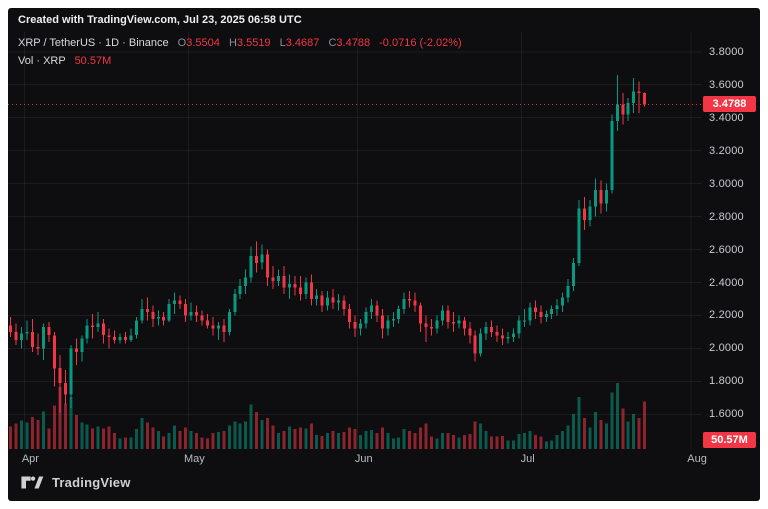 This screenshot has width=768, height=509. What do you see at coordinates (91, 482) in the screenshot?
I see `tradingview-brand-text: TradingView` at bounding box center [91, 482].